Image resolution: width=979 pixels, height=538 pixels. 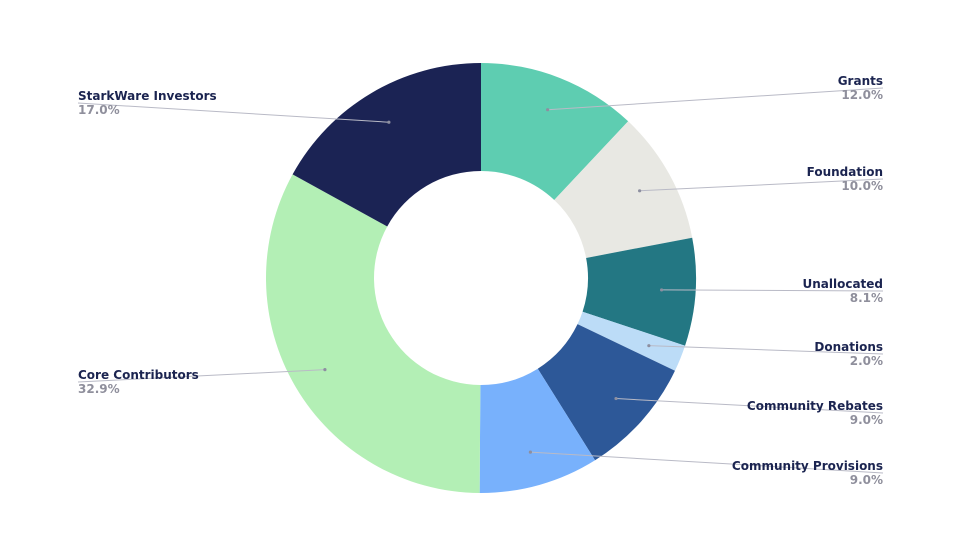 What do you see at coordinates (99, 110) in the screenshot?
I see `slice-percent-starkware-investors: 17.0%` at bounding box center [99, 110].